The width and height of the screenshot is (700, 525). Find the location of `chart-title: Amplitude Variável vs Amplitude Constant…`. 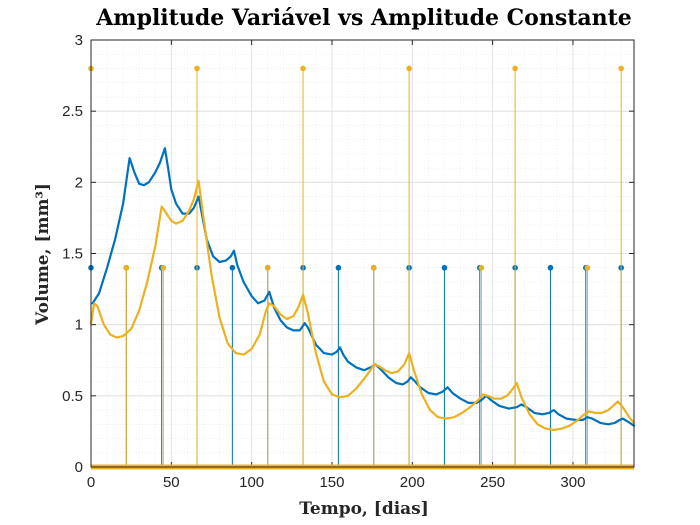

chart-title: Amplitude Variável vs Amplitude Constant… is located at coordinates (363, 18).